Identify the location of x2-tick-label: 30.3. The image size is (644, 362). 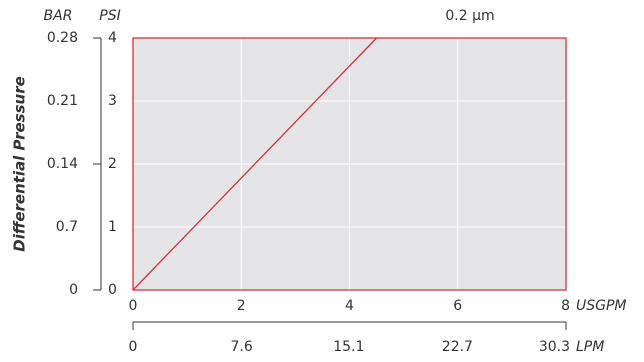
(554, 347).